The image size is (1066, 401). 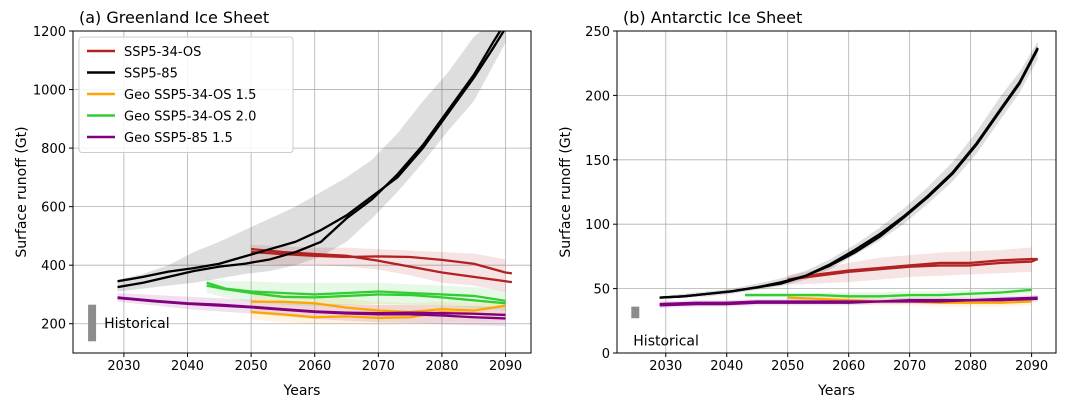 What do you see at coordinates (712, 17) in the screenshot?
I see `chart-title: (b) Antarctic Ice Sheet` at bounding box center [712, 17].